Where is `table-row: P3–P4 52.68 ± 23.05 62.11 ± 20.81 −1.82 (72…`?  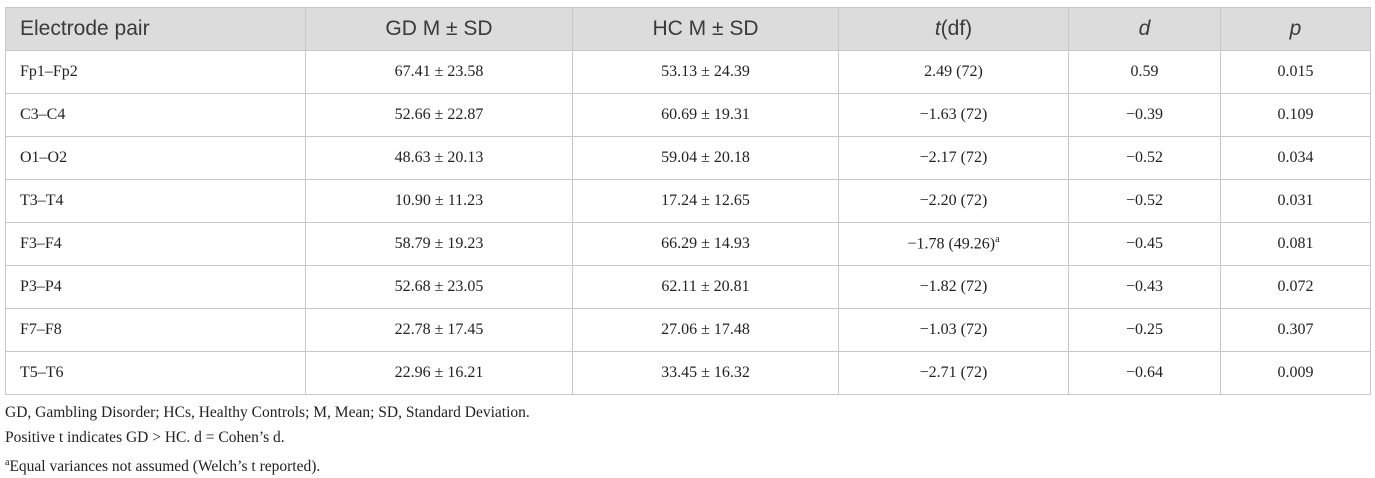 table-row: P3–P4 52.68 ± 23.05 62.11 ± 20.81 −1.82 (72… is located at coordinates (688, 287).